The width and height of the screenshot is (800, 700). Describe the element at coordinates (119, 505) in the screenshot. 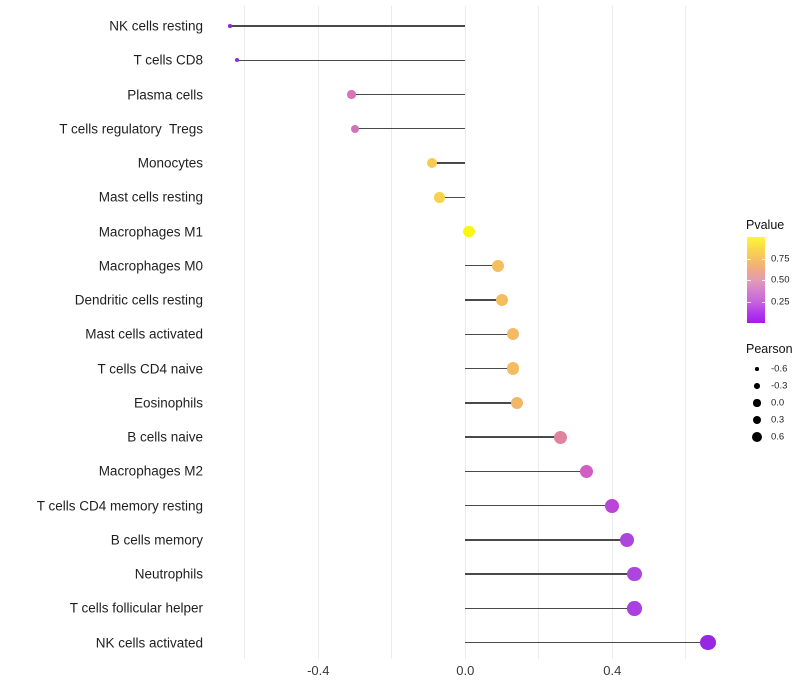

I see `y-axis-label: T cells CD4 memory resting` at that location.